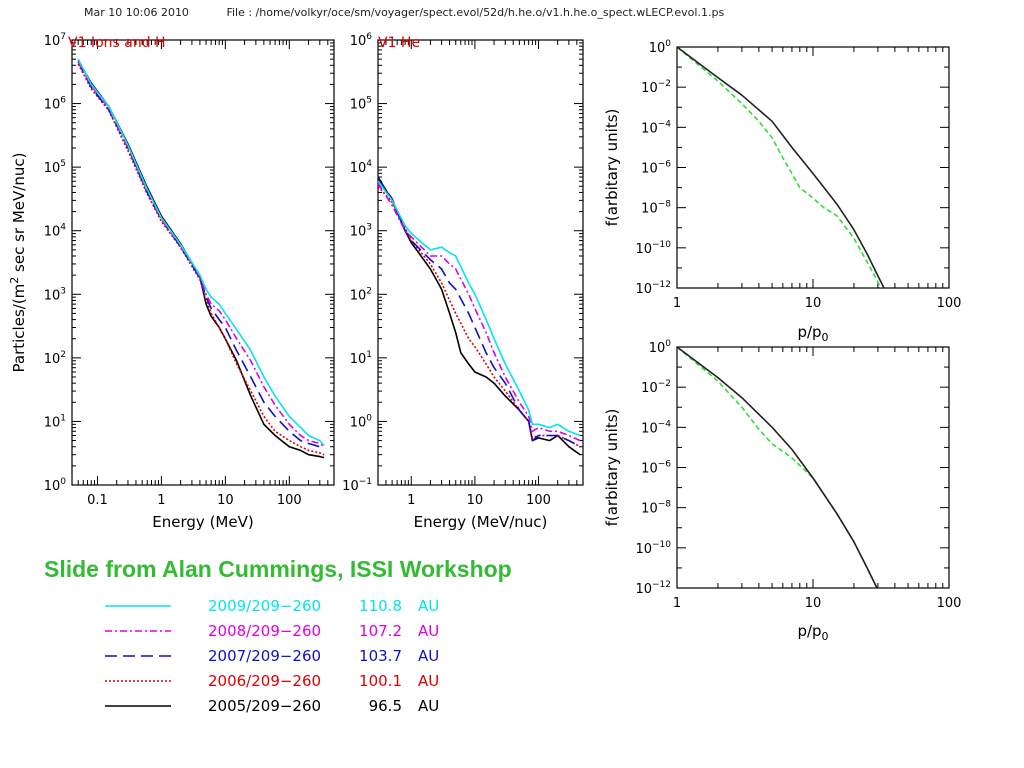  I want to click on chart-title: V1 Ions and H, so click(117, 43).